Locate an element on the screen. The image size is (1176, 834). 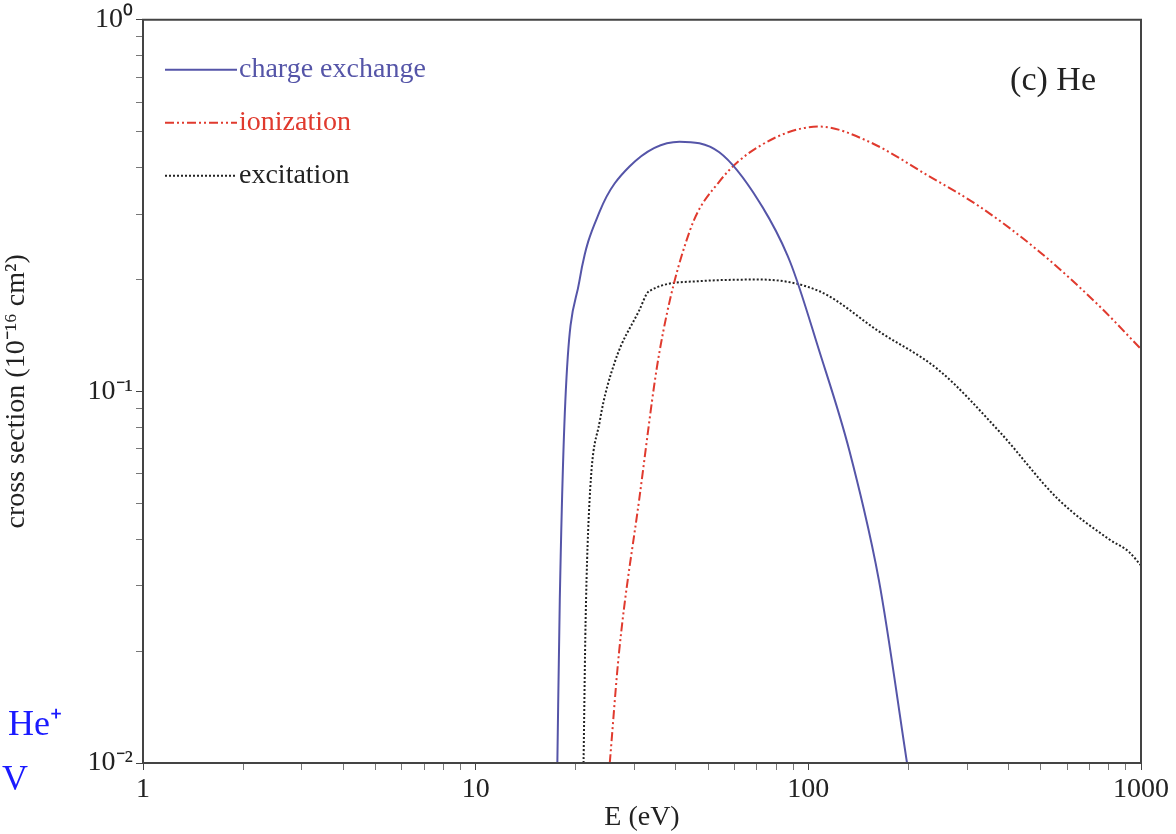
x-tick-label: 1 is located at coordinates (143, 788).